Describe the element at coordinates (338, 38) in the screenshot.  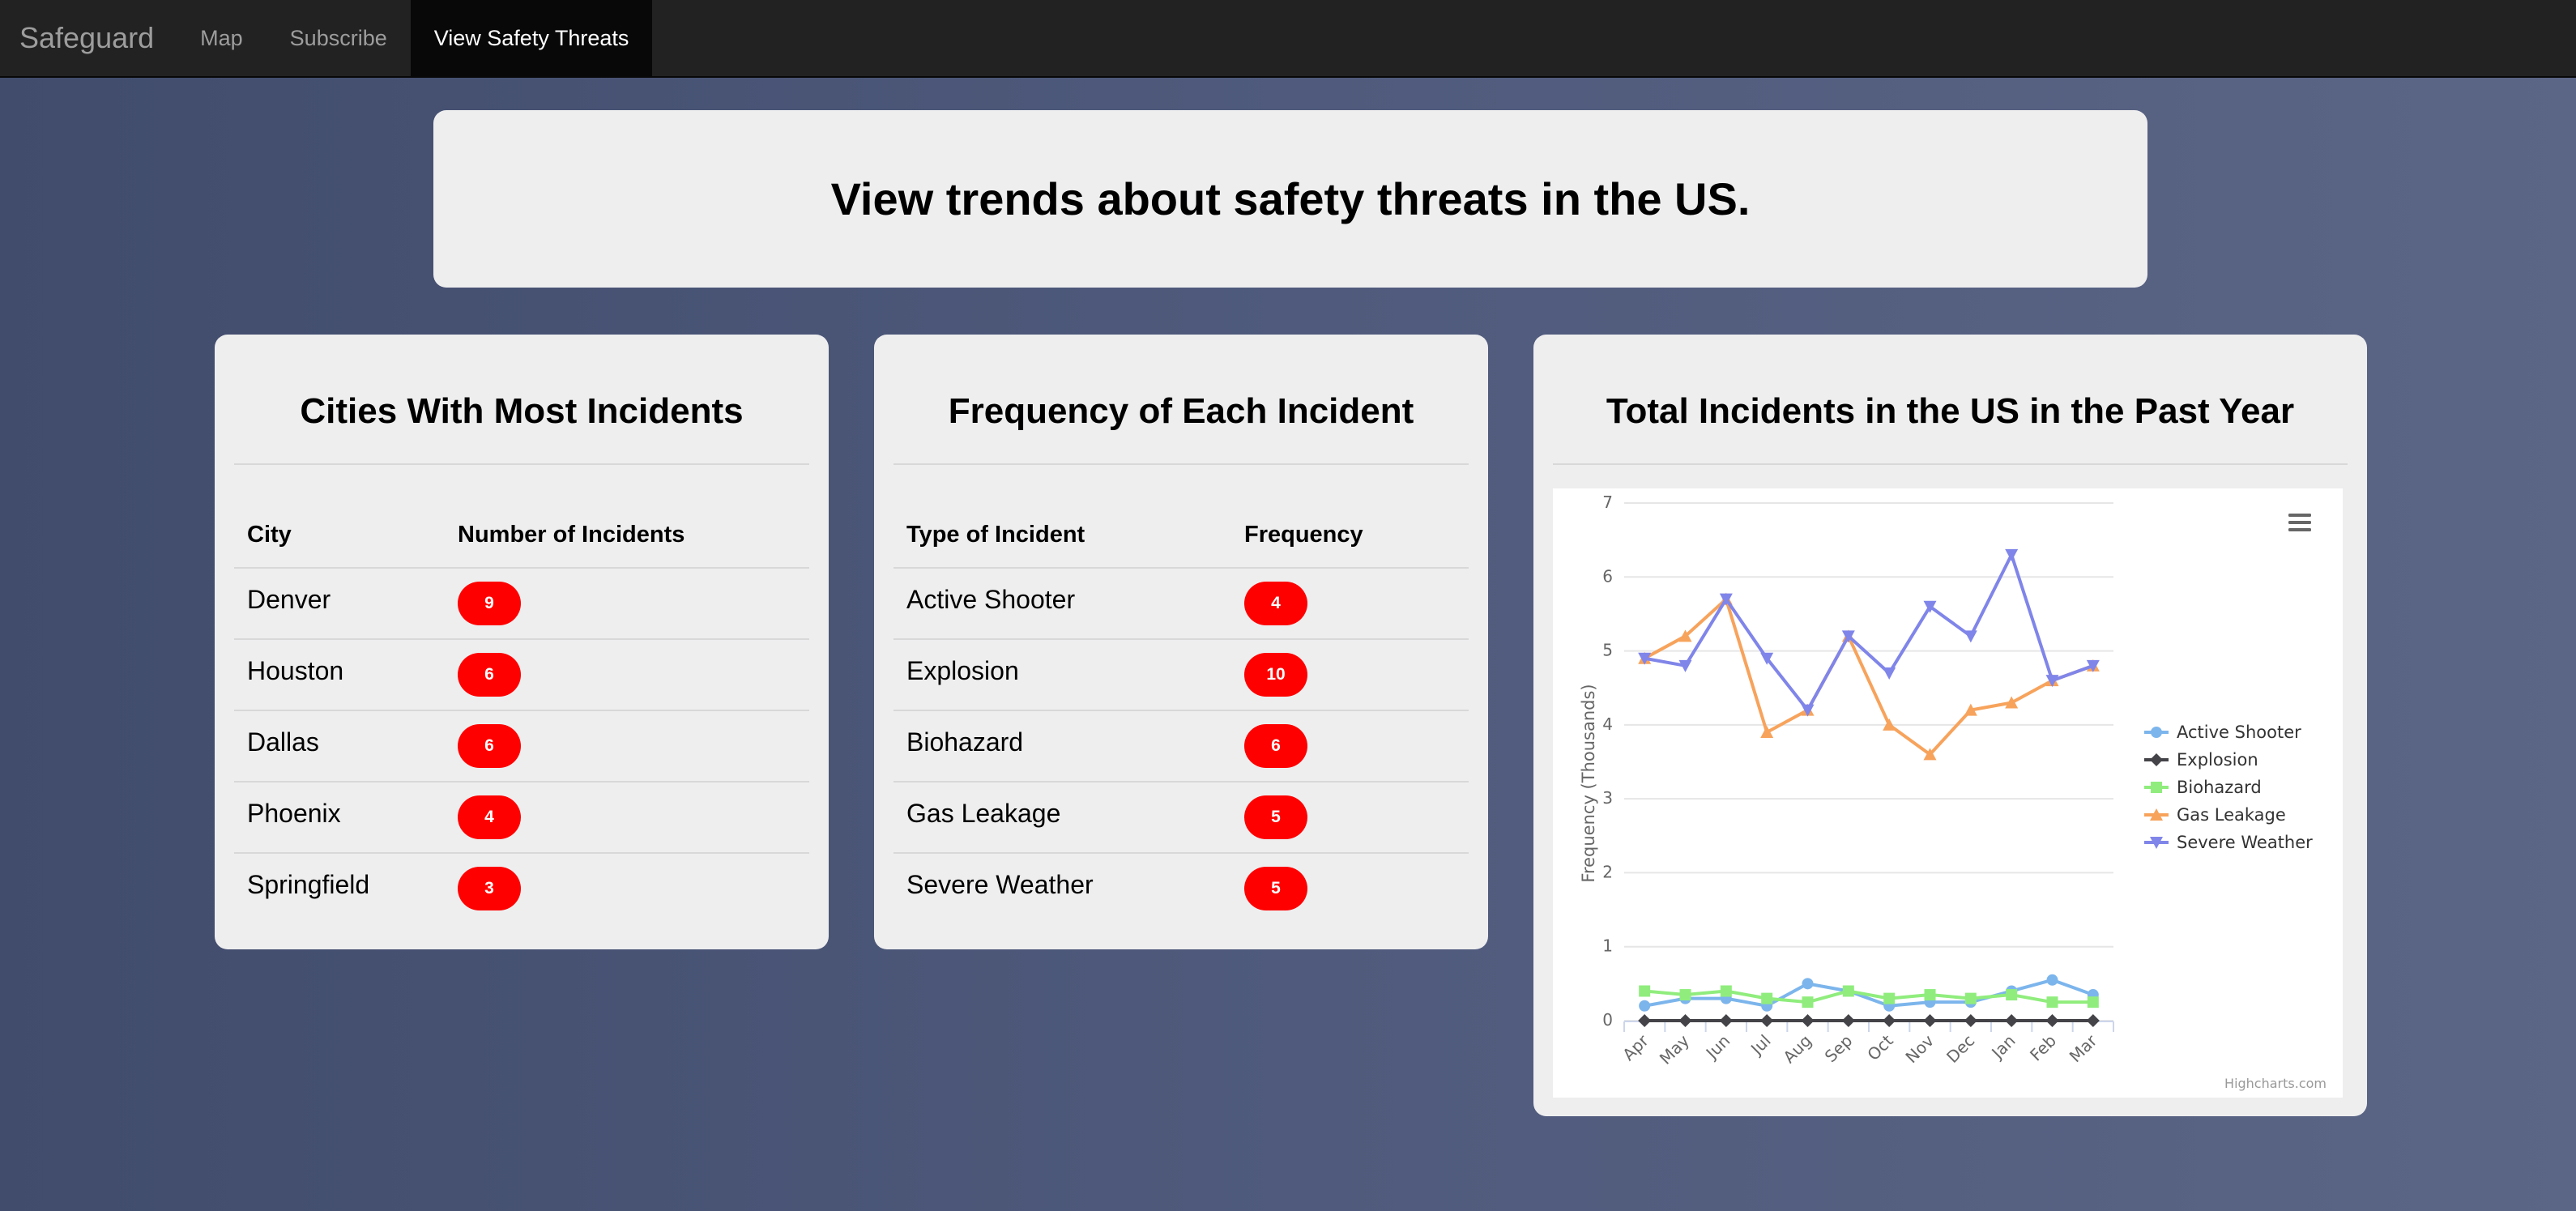
I see `nav-link-subscribe: Subscribe` at that location.